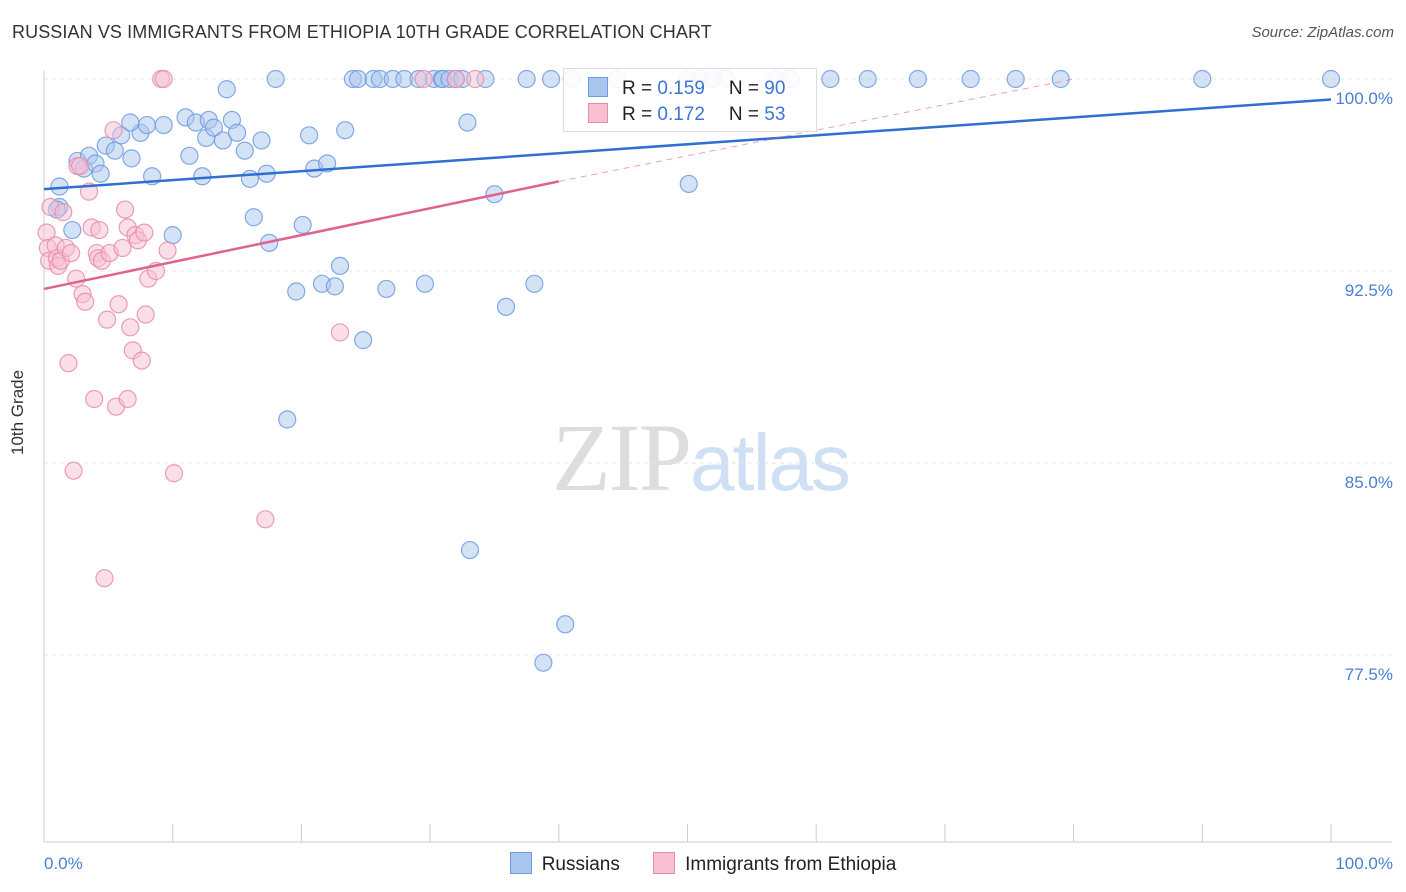  Describe the element at coordinates (681, 88) in the screenshot. I see `legend-r-value: 0.159` at that location.